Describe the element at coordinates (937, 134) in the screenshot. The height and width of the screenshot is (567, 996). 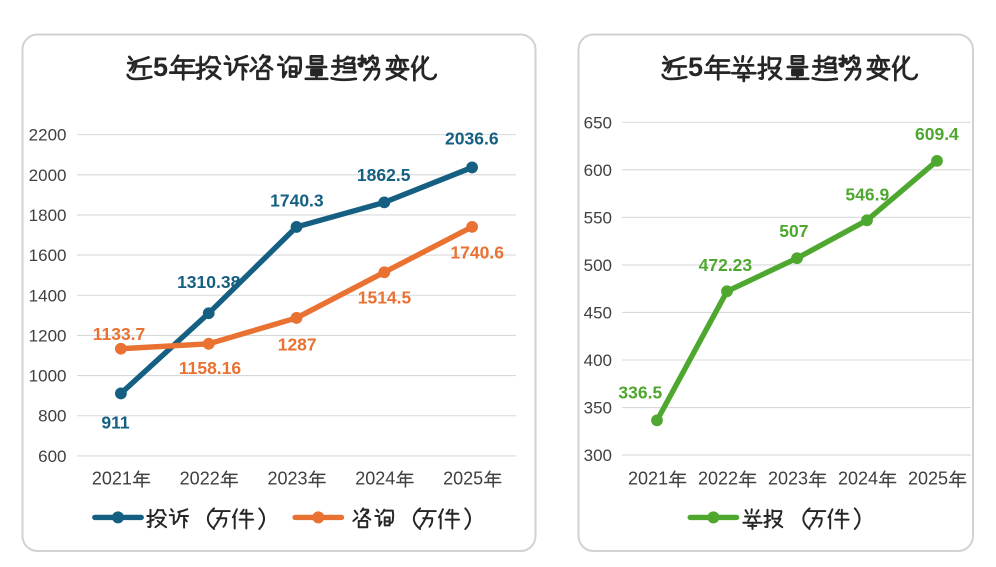
I see `svg-text: 609.4` at that location.